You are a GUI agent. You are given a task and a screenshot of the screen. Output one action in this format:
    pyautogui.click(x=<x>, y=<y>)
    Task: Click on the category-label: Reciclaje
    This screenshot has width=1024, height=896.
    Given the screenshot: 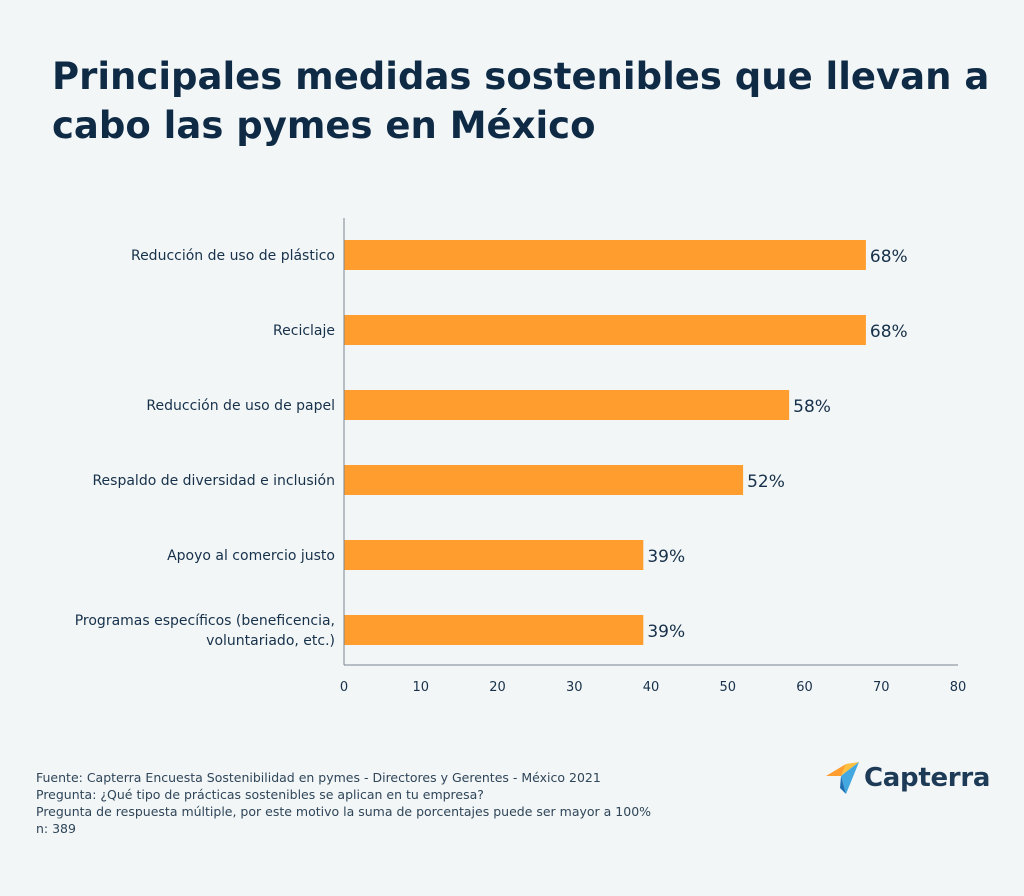 What is the action you would take?
    pyautogui.click(x=304, y=331)
    